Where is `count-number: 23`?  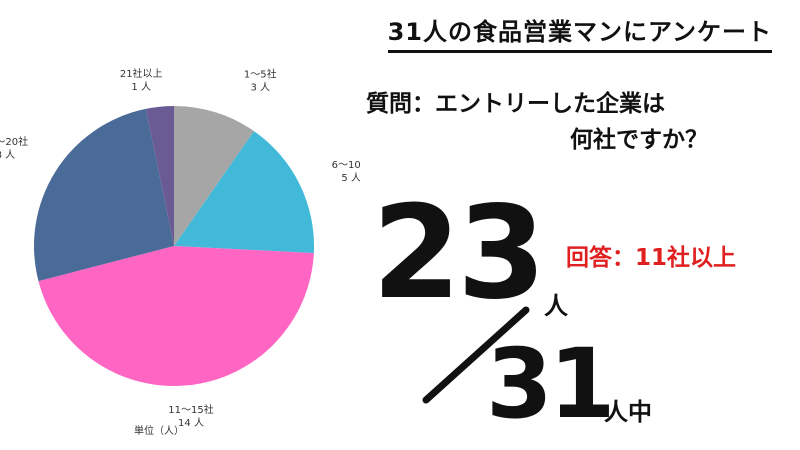
count-number: 23 is located at coordinates (459, 253).